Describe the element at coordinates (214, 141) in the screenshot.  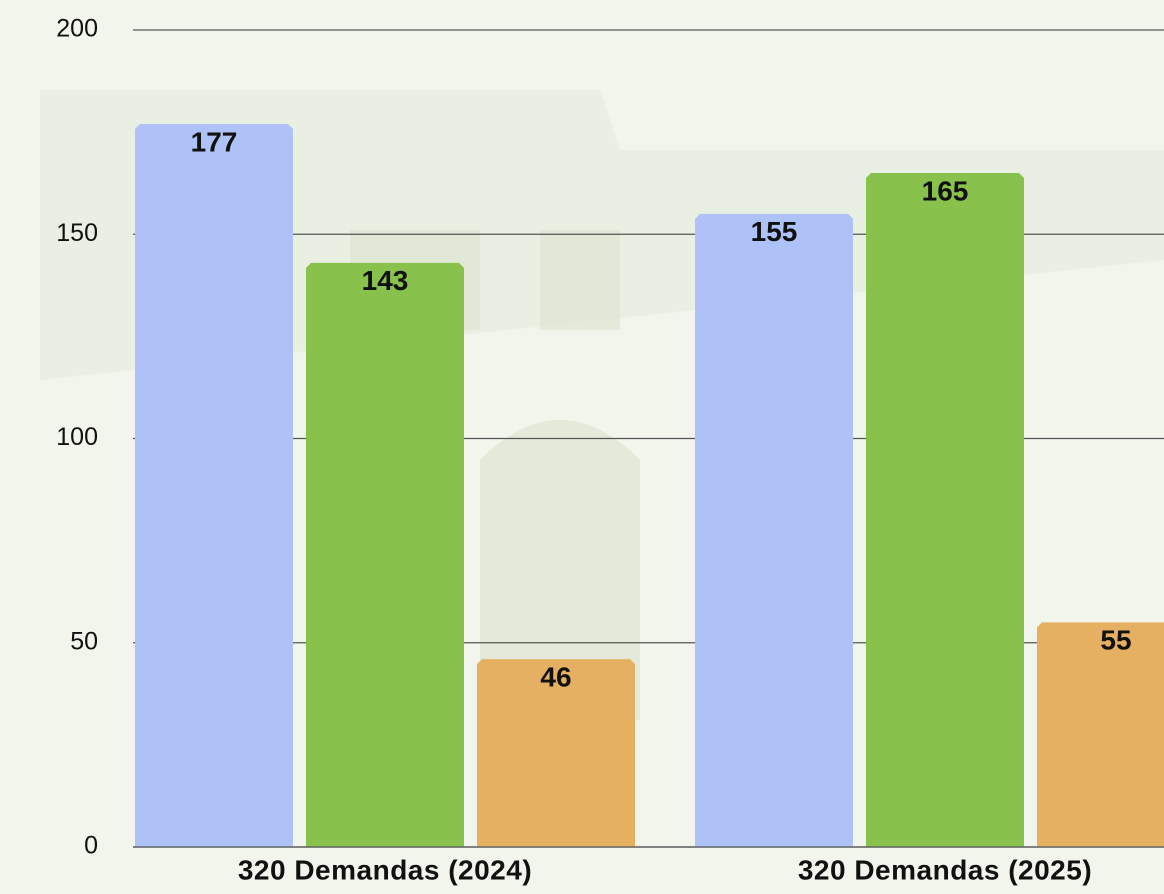
I see `data-label: 177` at that location.